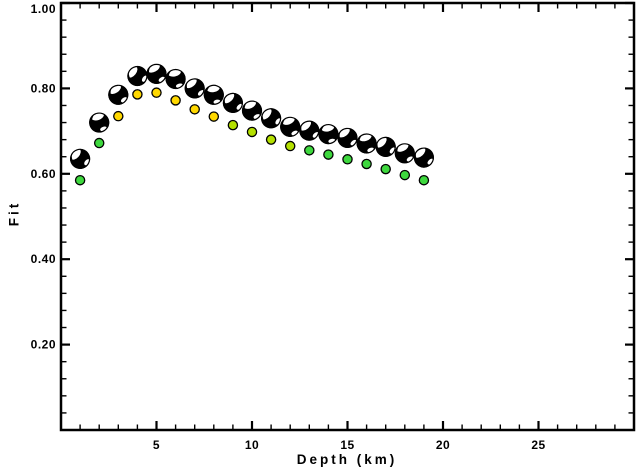 This screenshot has height=468, width=637. What do you see at coordinates (252, 445) in the screenshot?
I see `x-tick-label: 10` at bounding box center [252, 445].